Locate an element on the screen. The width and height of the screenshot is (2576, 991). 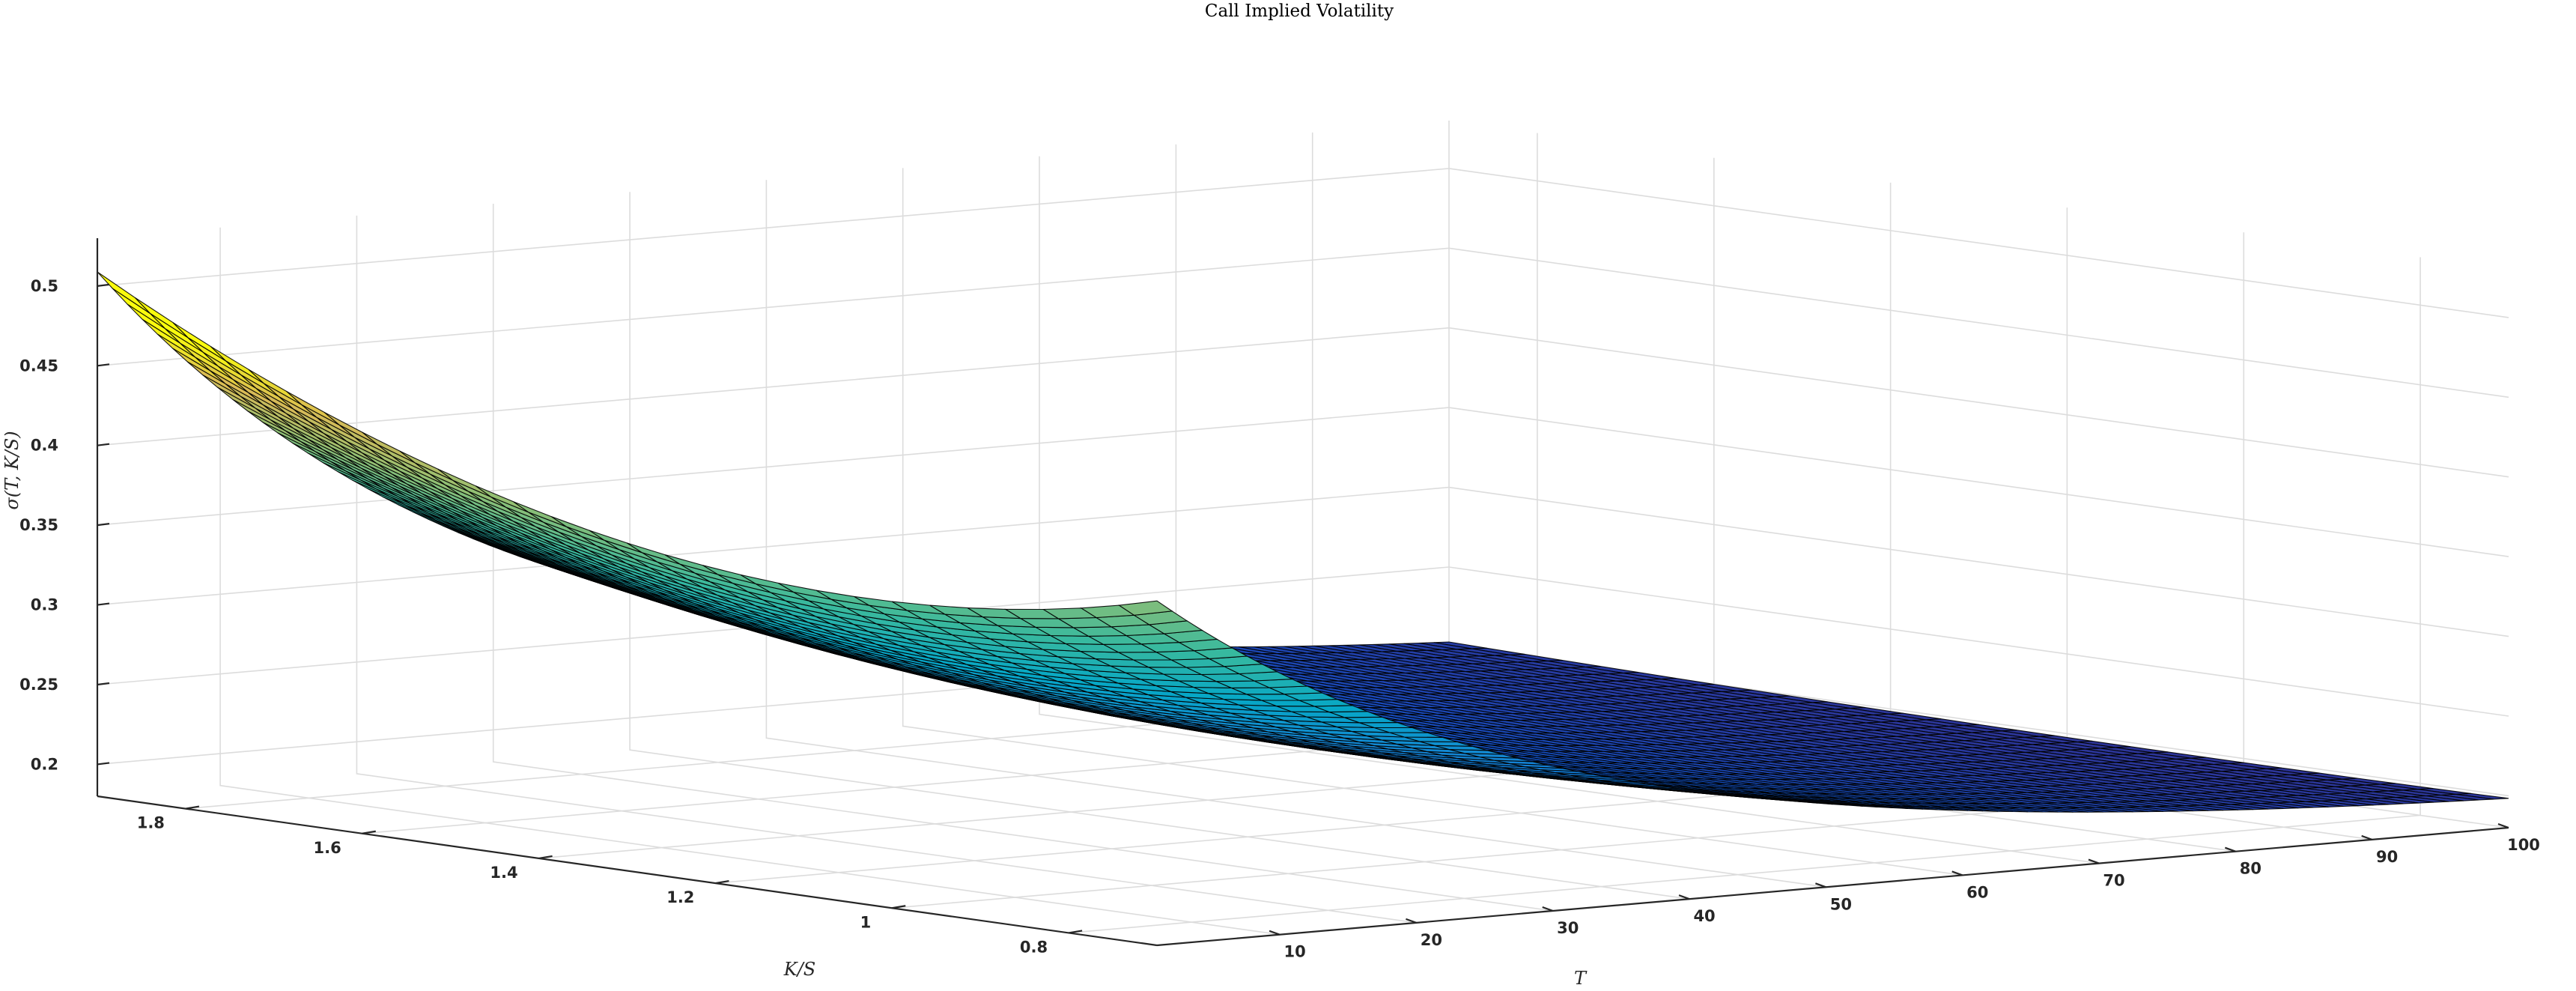
x-tick-label: 20 is located at coordinates (1431, 940).